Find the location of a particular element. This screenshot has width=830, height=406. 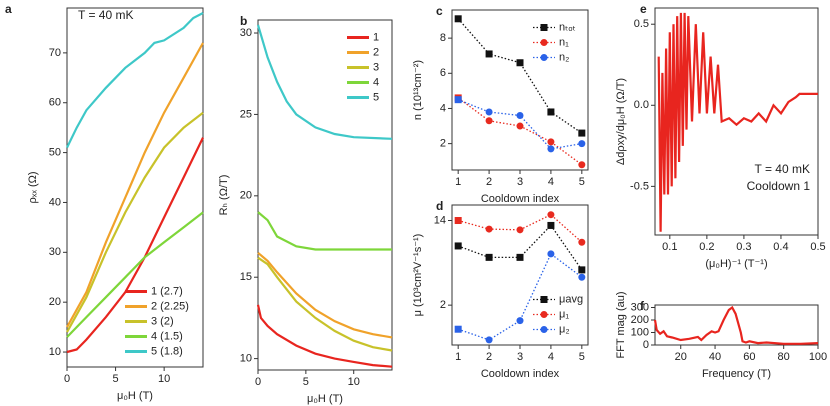

annotation: T = 40 mK is located at coordinates (782, 169).